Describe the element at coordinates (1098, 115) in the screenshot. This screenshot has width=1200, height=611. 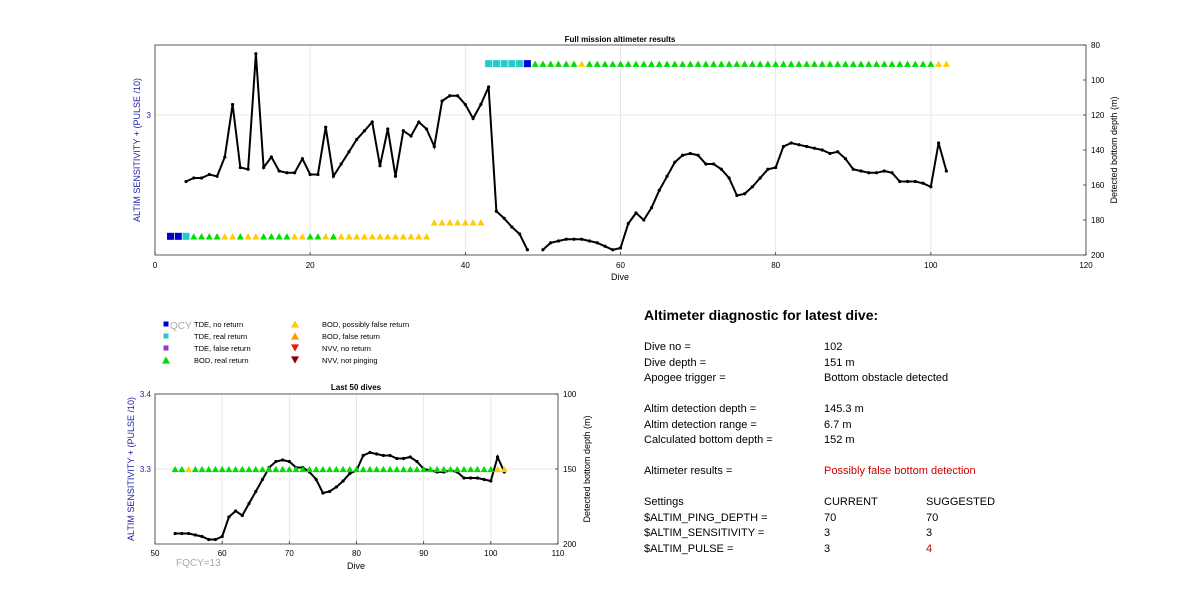
I see `right-tick-label: 120` at that location.